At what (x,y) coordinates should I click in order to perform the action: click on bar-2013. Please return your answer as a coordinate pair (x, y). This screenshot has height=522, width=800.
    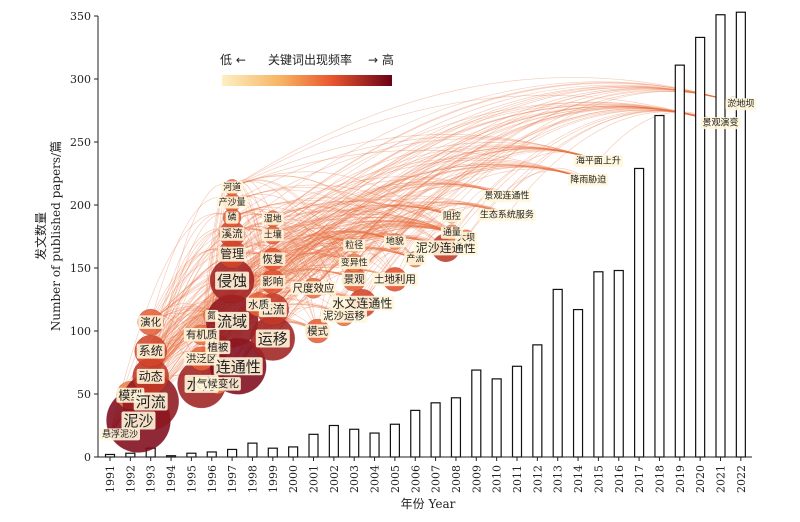
    Looking at the image, I should click on (557, 373).